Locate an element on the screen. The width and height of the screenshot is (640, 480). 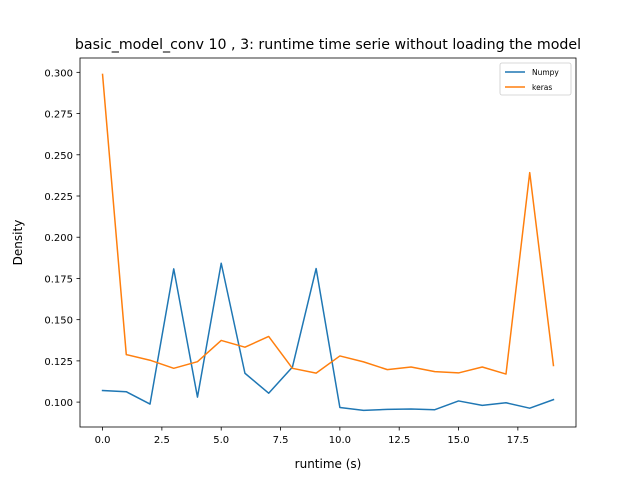
x-axis-label: runtime (s) is located at coordinates (328, 464).